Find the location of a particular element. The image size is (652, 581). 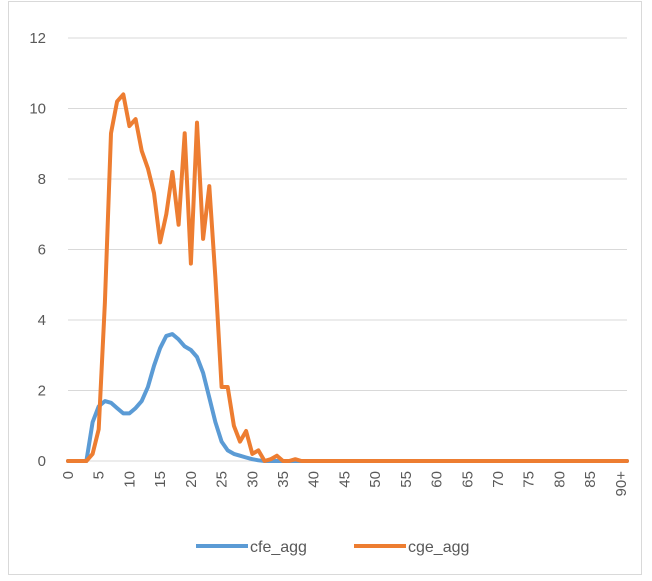

y-tick-label: 10 is located at coordinates (37, 109).